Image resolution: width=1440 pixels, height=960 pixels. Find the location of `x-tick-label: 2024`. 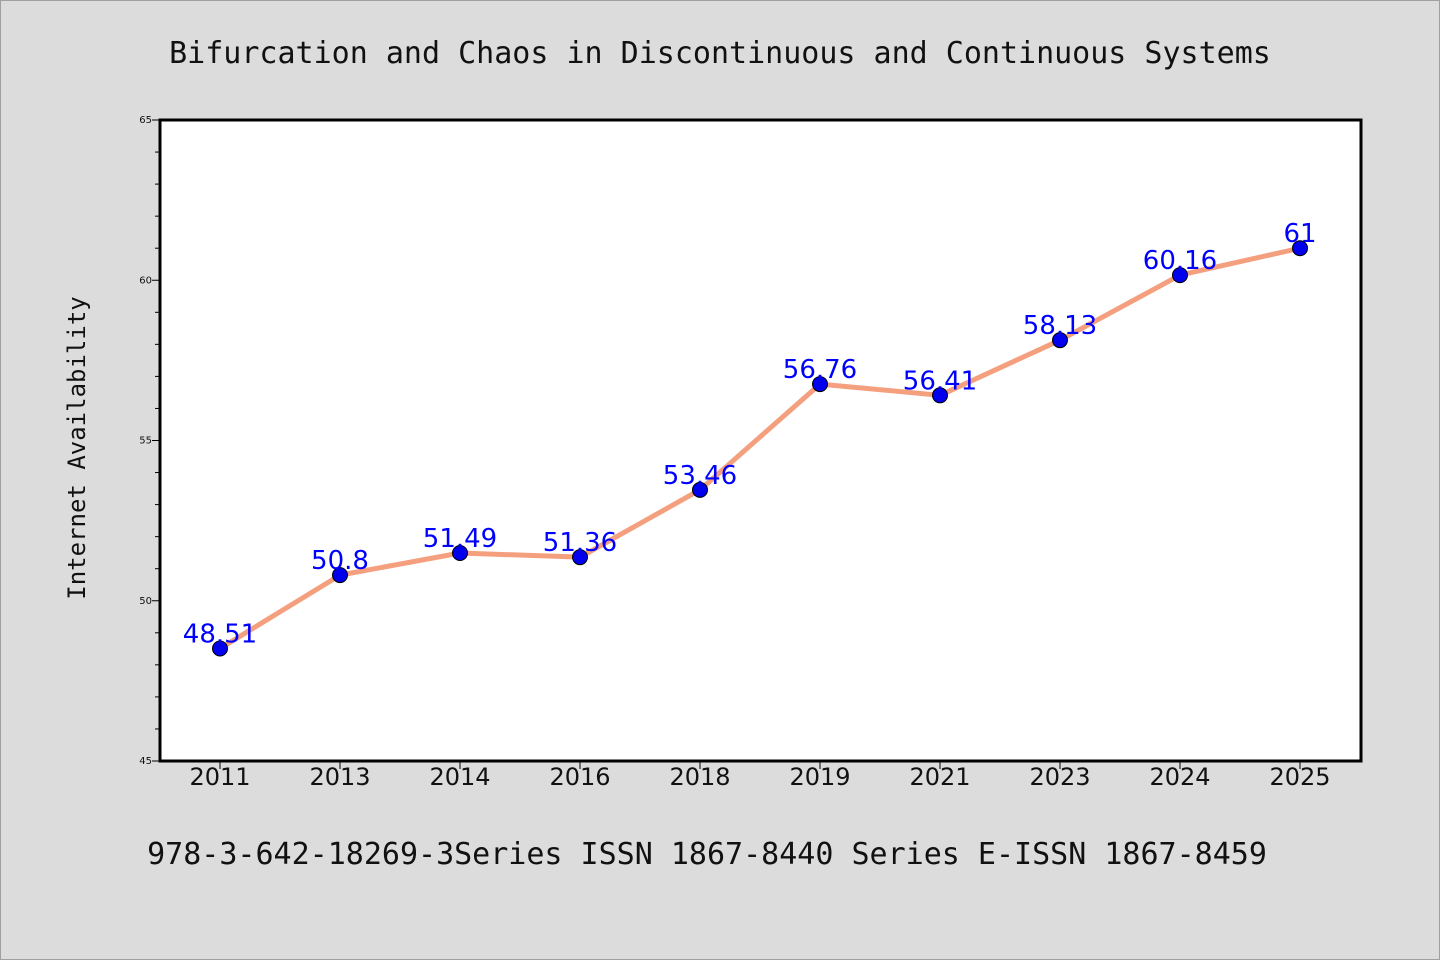

x-tick-label: 2024 is located at coordinates (1179, 777).